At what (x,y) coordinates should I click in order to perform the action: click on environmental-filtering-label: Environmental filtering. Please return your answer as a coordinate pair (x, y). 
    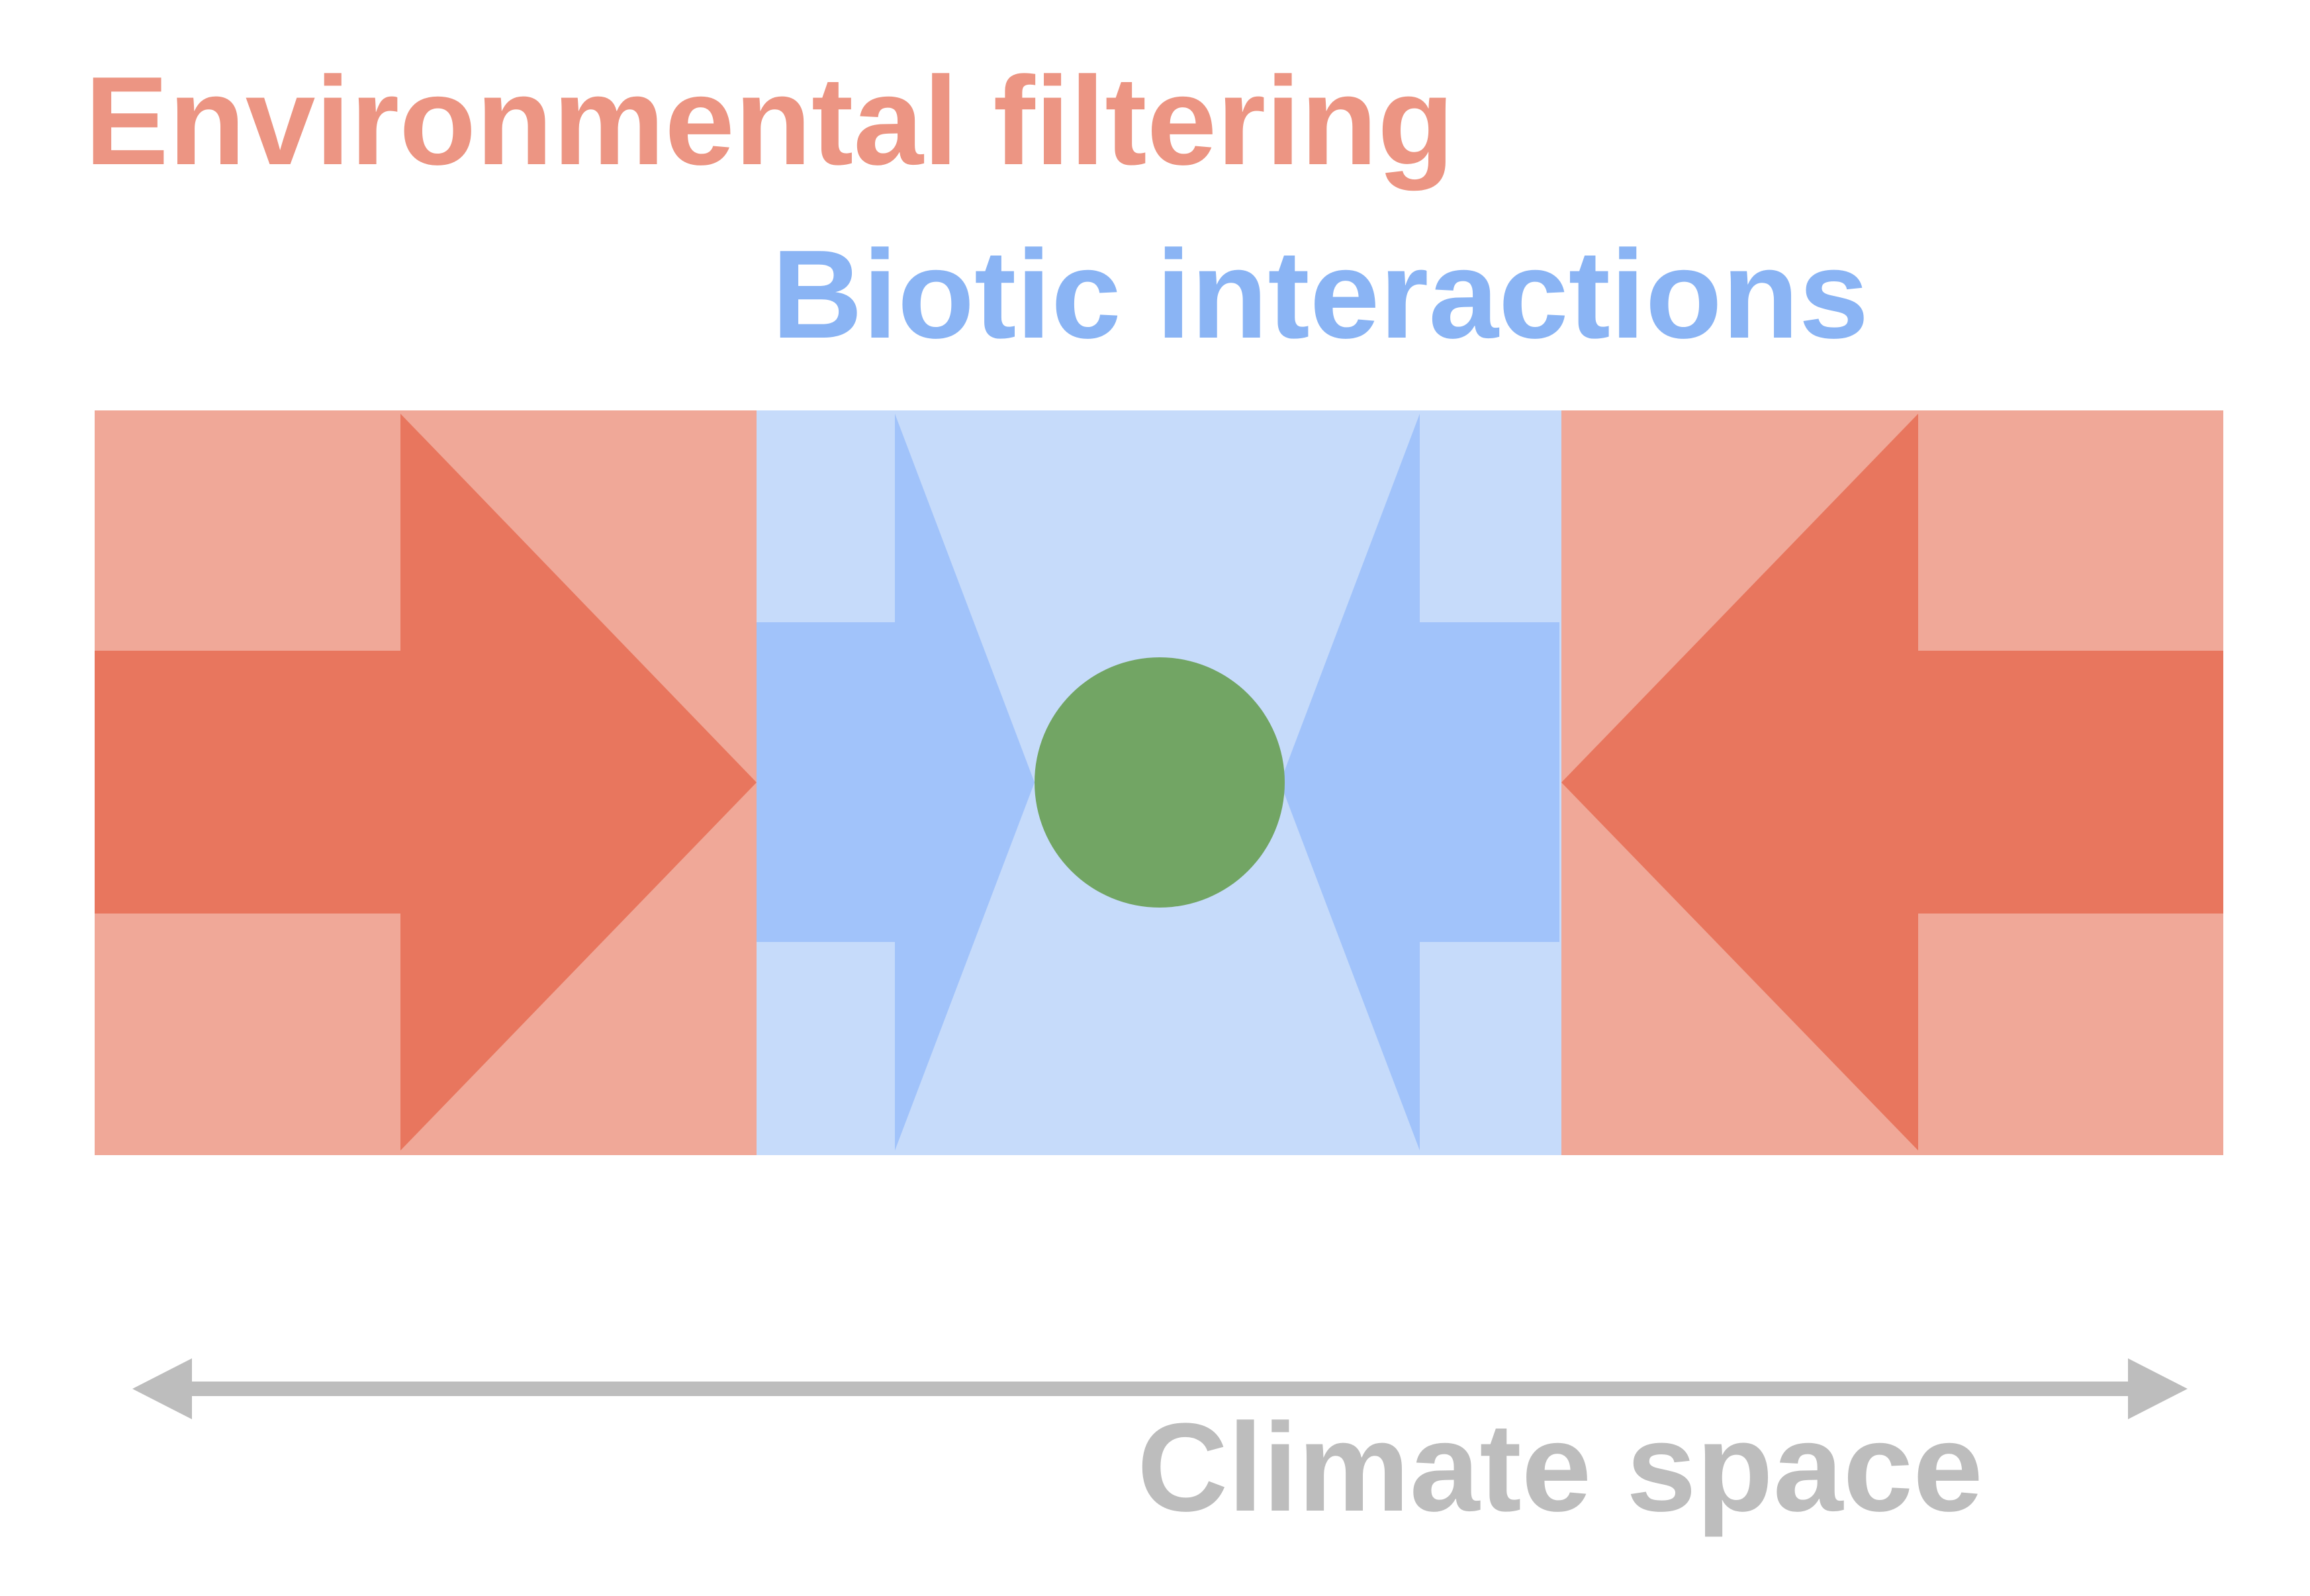
    Looking at the image, I should click on (769, 121).